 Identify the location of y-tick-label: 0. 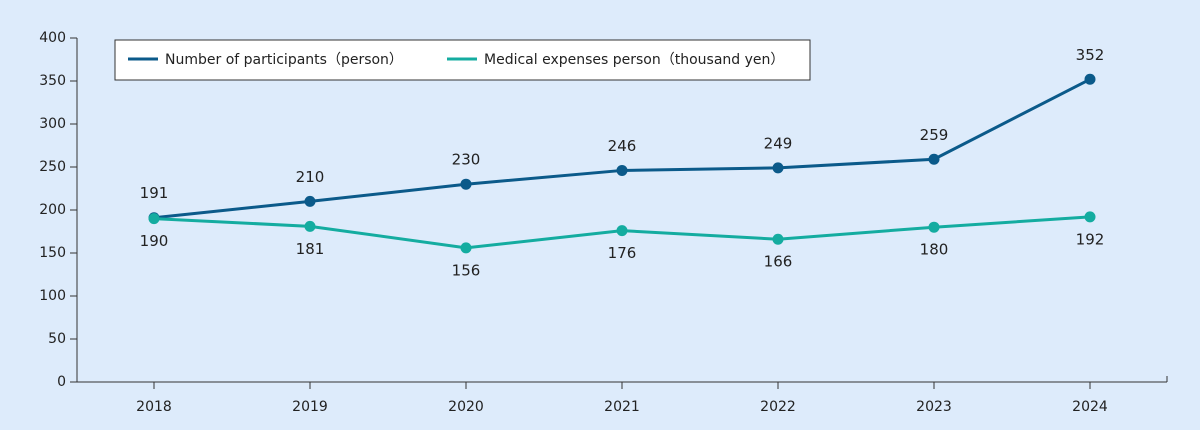
(61, 382).